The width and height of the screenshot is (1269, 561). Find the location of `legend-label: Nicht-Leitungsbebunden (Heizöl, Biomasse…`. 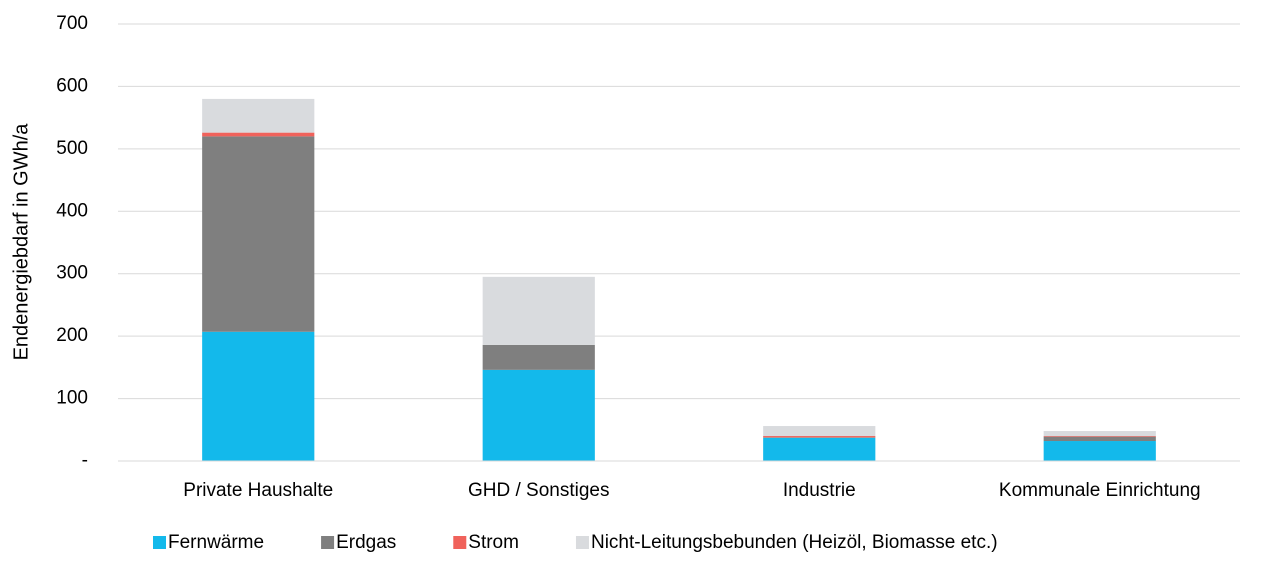

legend-label: Nicht-Leitungsbebunden (Heizöl, Biomasse… is located at coordinates (794, 542).